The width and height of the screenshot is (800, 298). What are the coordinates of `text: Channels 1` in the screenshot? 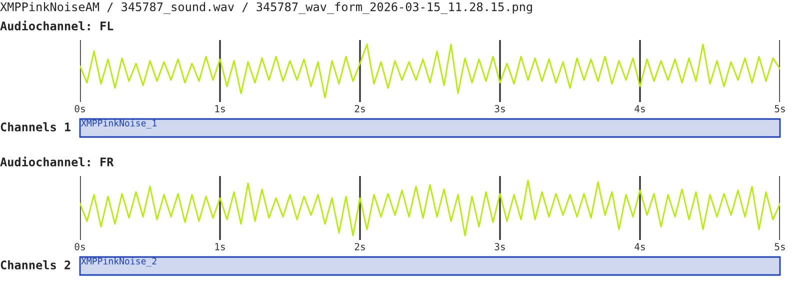 It's located at (35, 127).